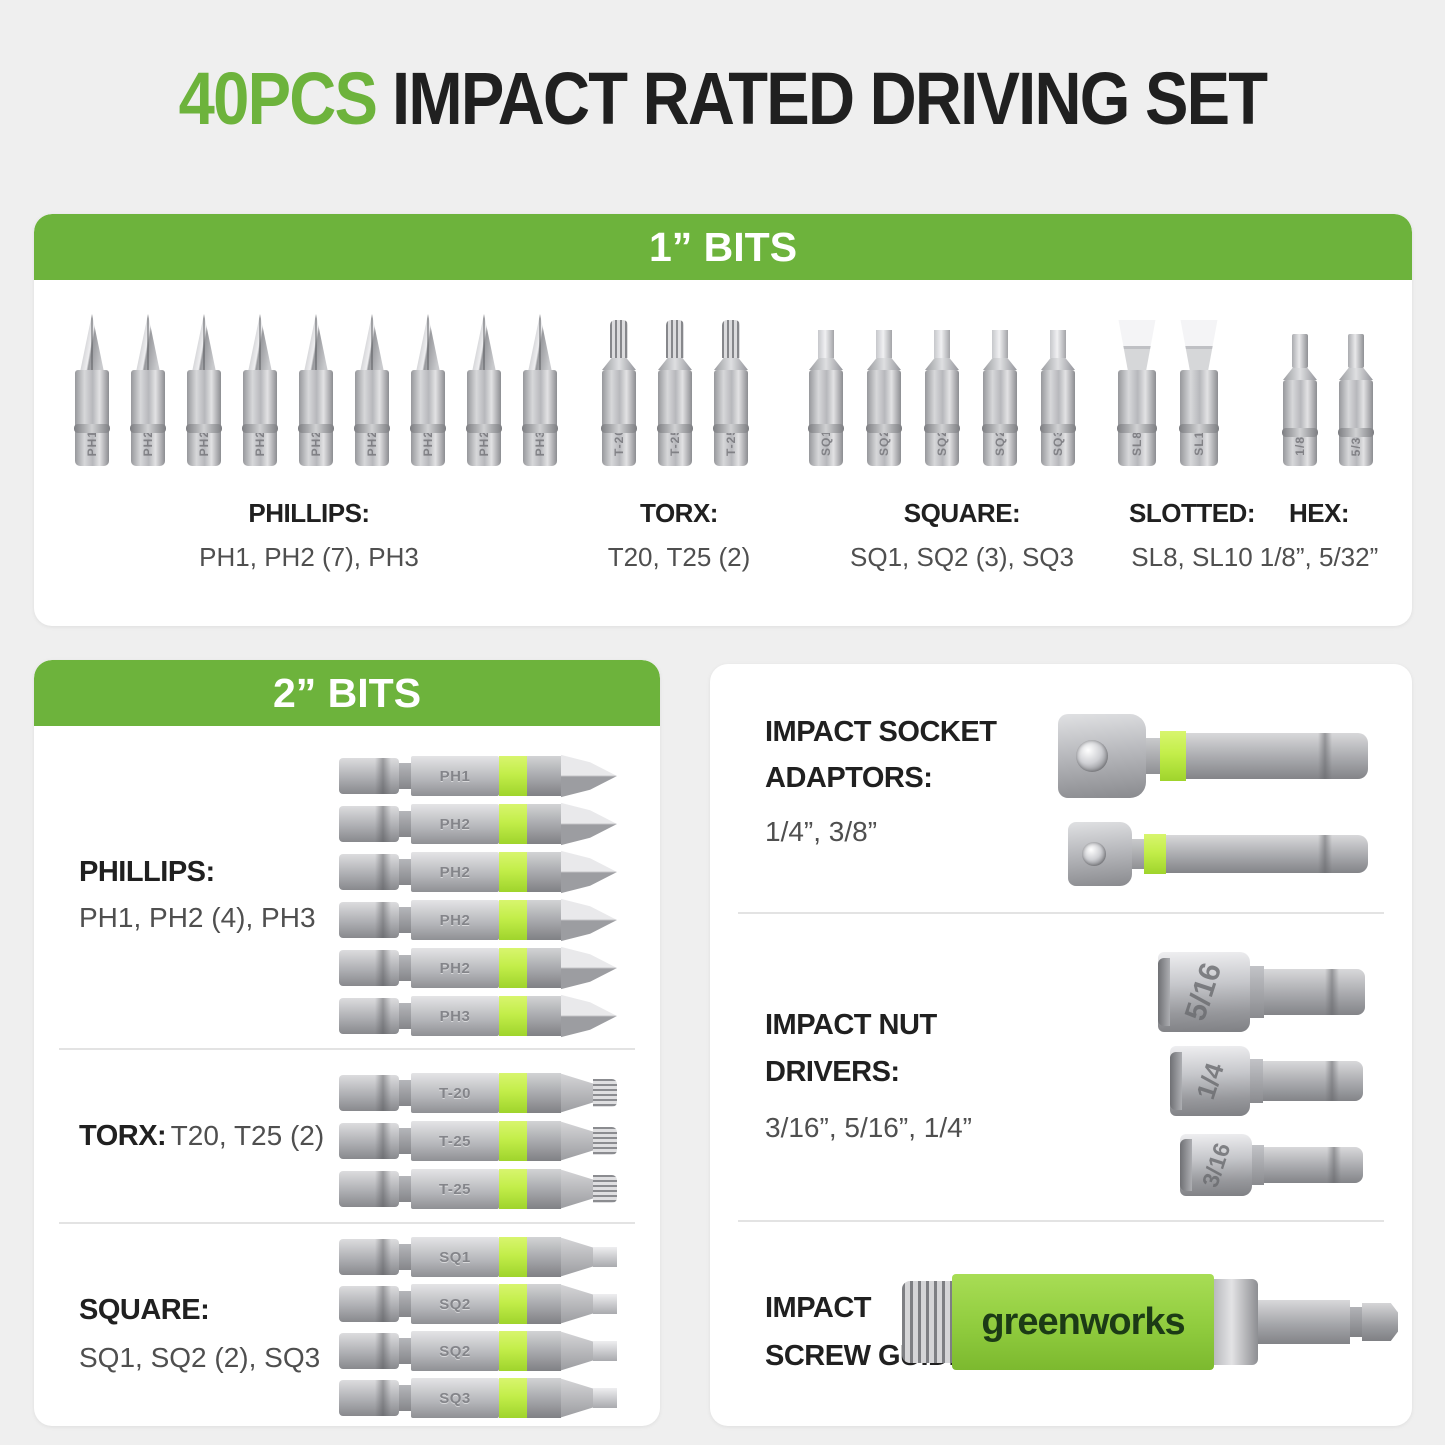  I want to click on phillips-2in-detail: PH1, PH2 (4), PH3, so click(197, 917).